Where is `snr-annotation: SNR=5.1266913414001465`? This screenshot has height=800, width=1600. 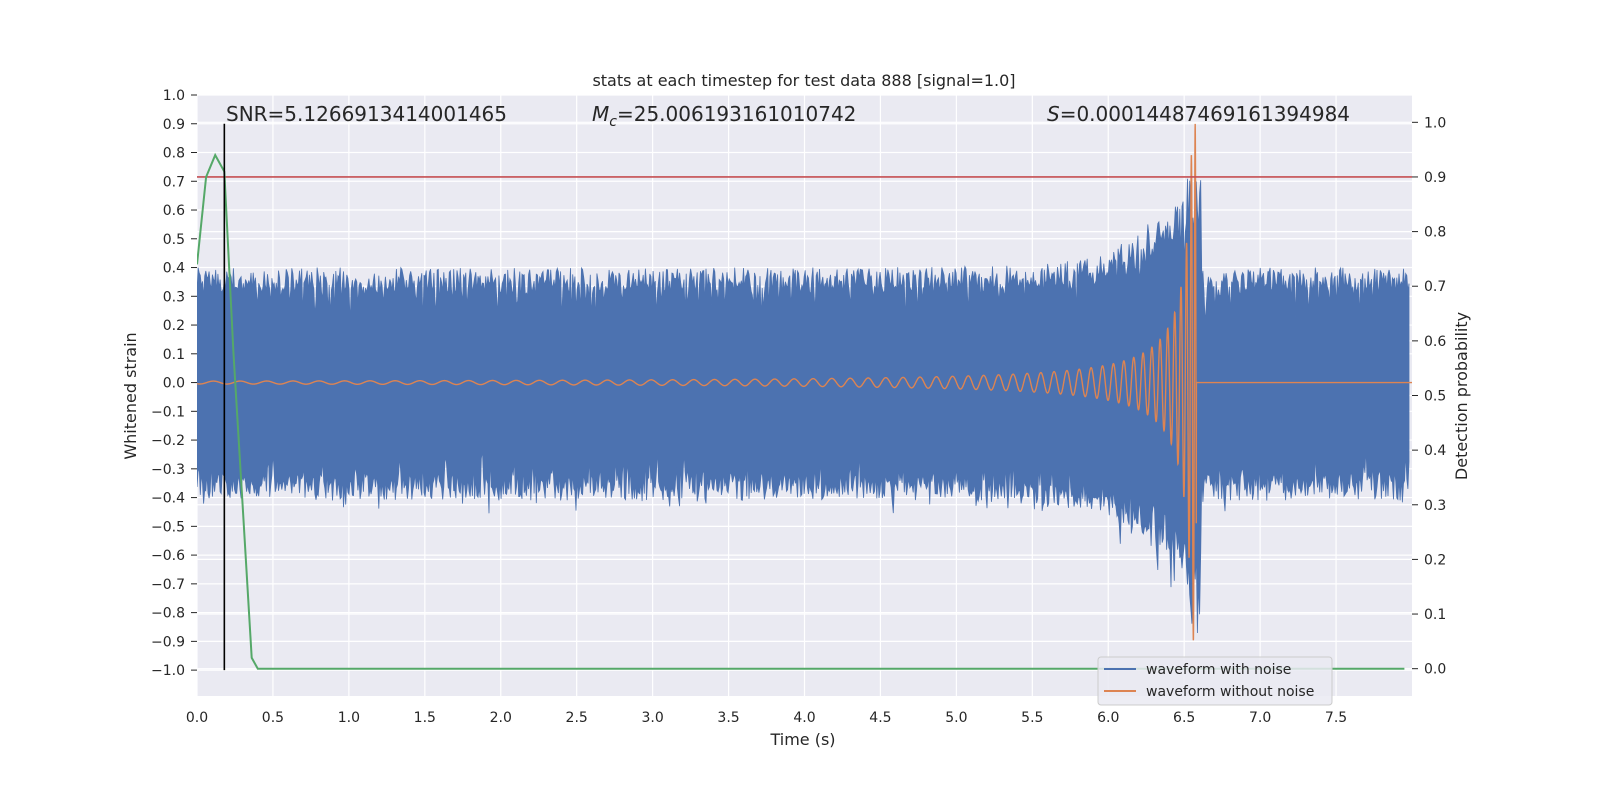 snr-annotation: SNR=5.1266913414001465 is located at coordinates (366, 114).